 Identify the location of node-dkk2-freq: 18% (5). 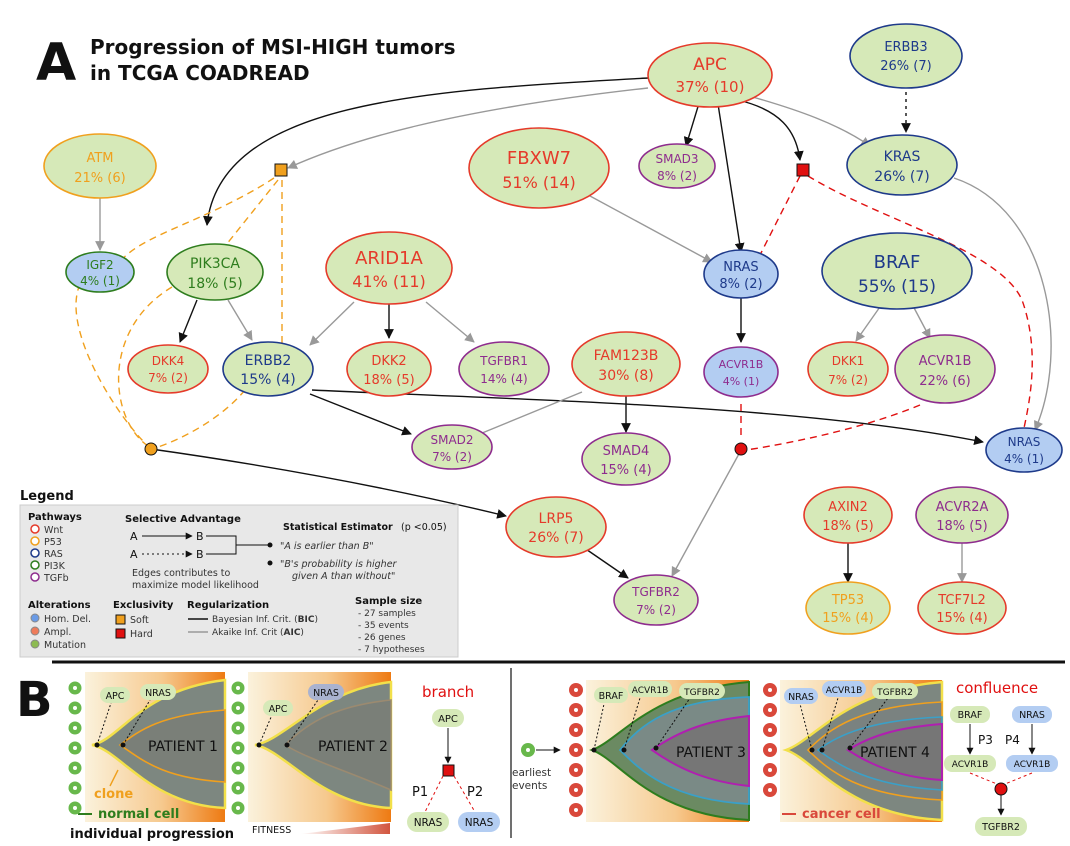
(388, 380).